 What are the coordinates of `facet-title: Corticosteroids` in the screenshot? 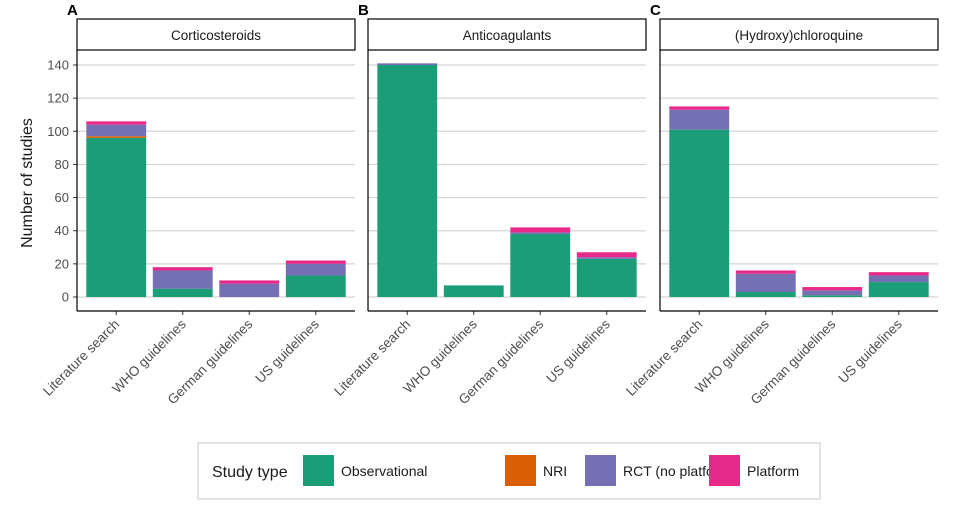 It's located at (216, 35).